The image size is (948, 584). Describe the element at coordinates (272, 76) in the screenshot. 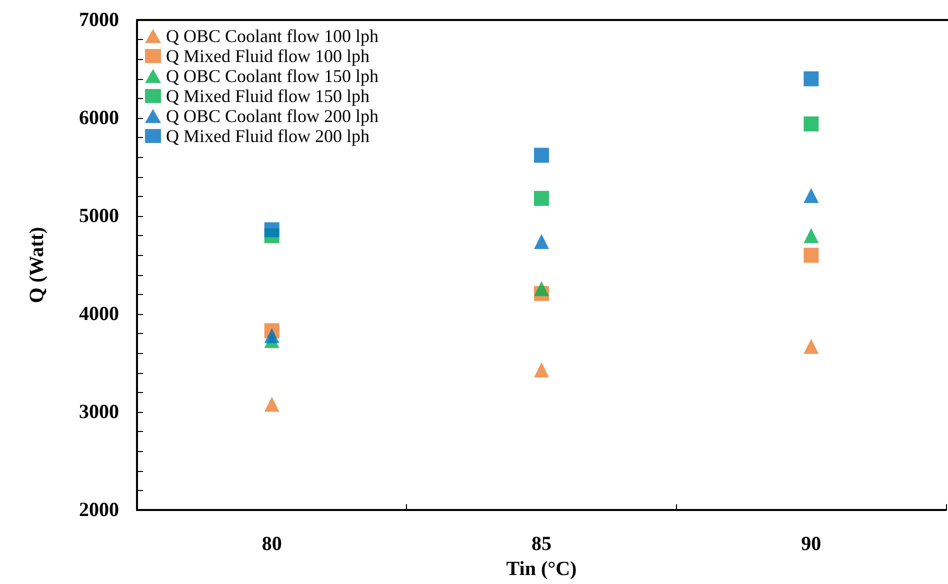

I see `legend-label: Q OBC Coolant flow 150 lph` at that location.